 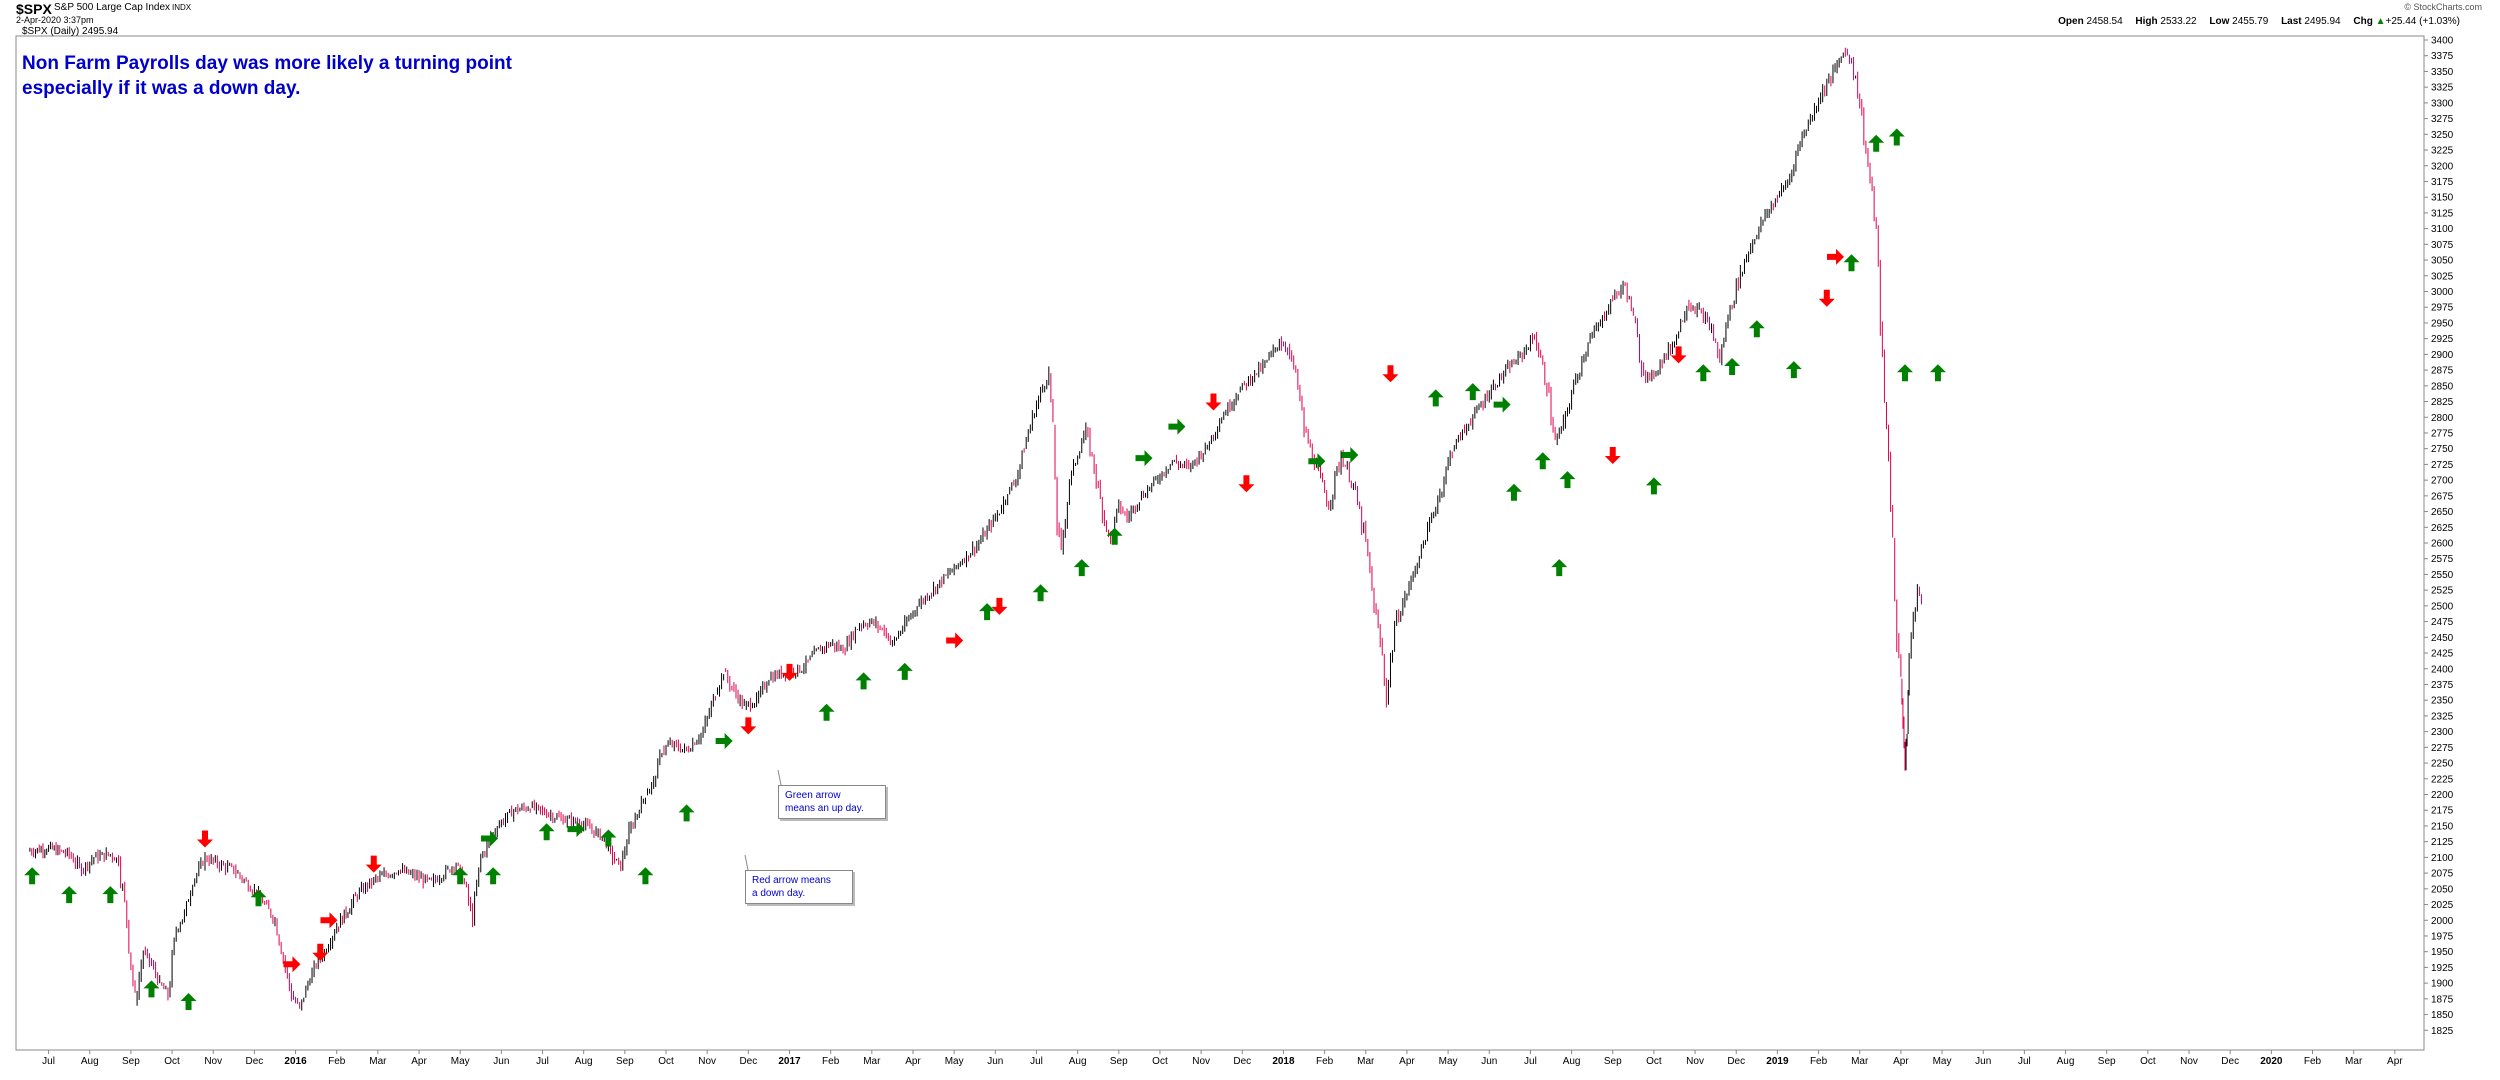 I want to click on x-tick-label: Sep, so click(x=131, y=1061).